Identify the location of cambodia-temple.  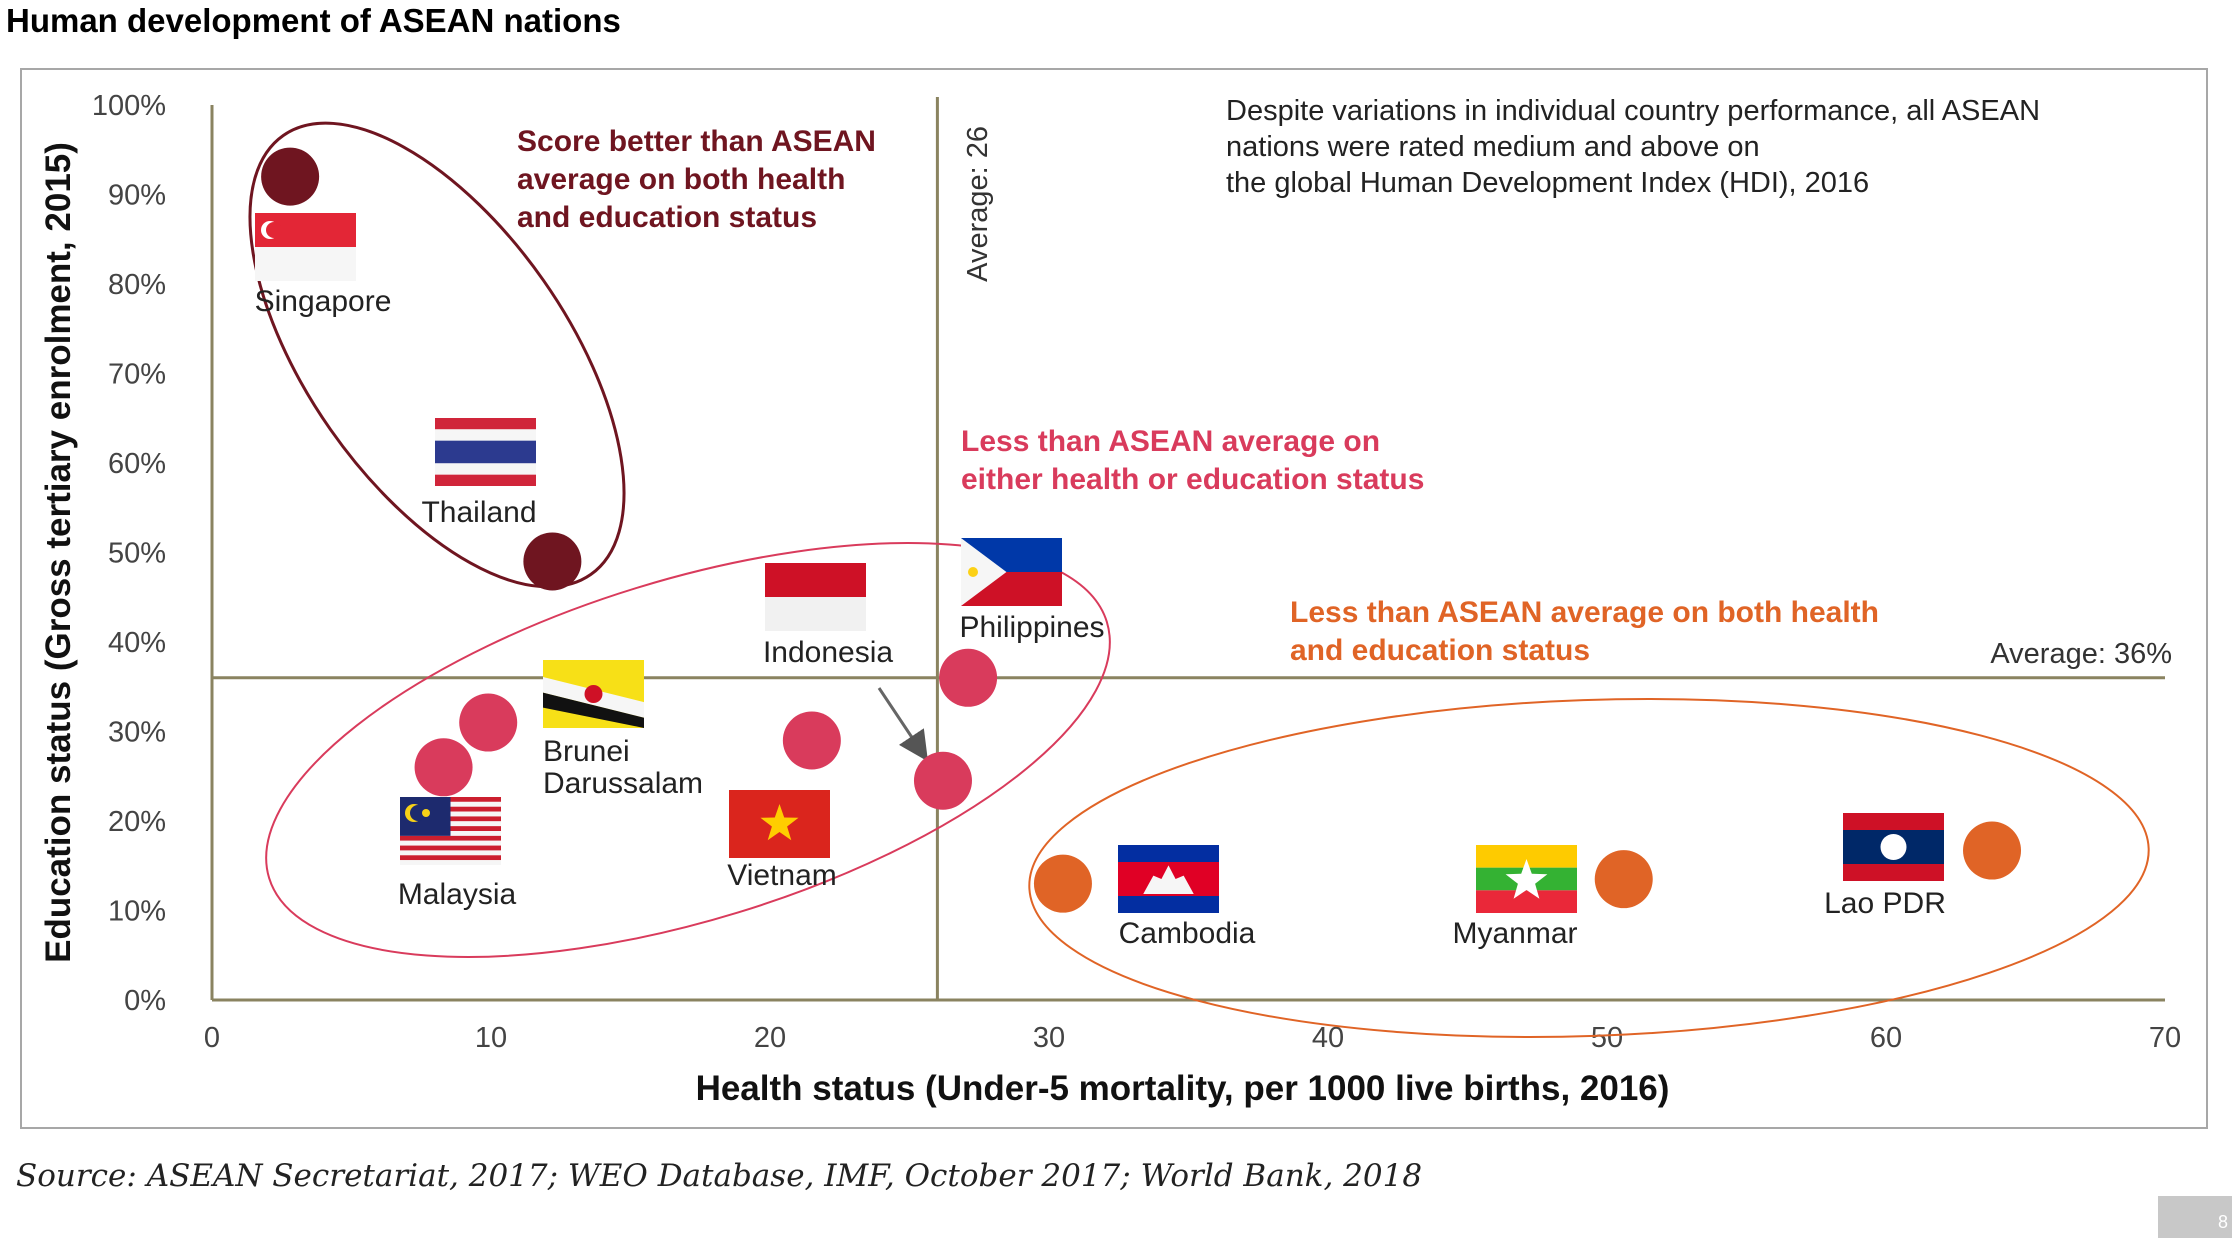
(1168, 879).